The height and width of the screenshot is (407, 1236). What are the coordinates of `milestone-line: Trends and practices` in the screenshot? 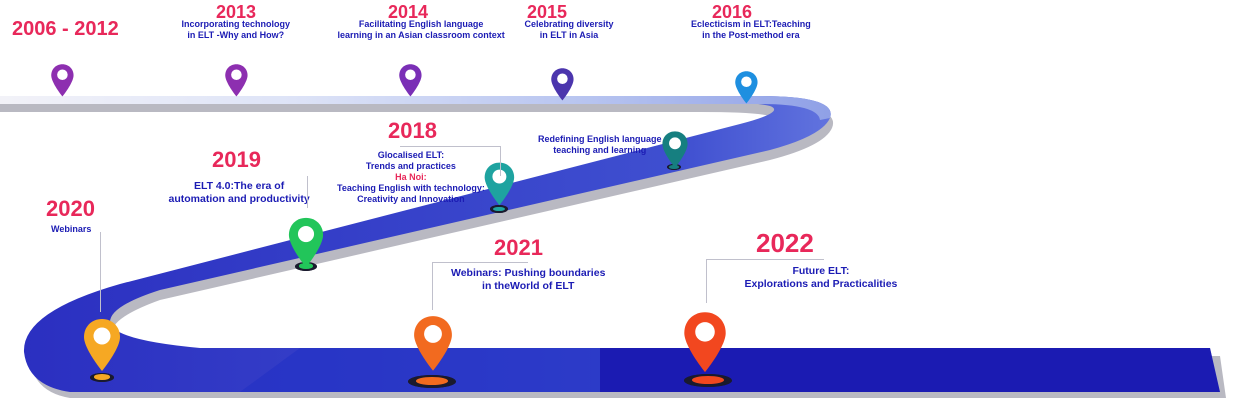 It's located at (410, 166).